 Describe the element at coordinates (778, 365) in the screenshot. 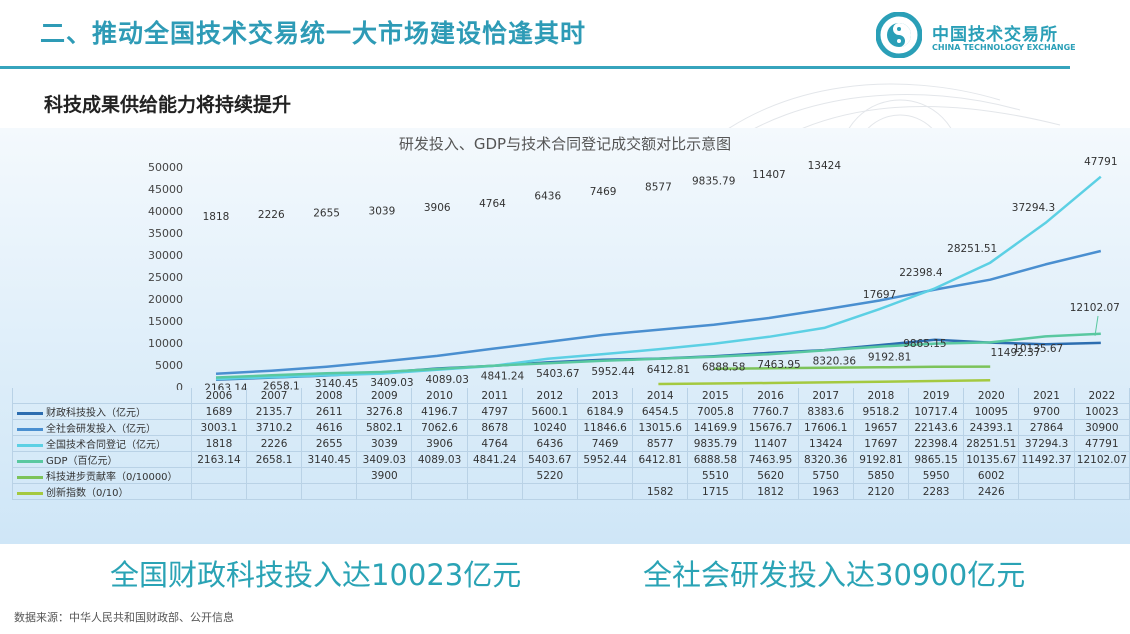

I see `gdp-data-label: 7463.95` at that location.